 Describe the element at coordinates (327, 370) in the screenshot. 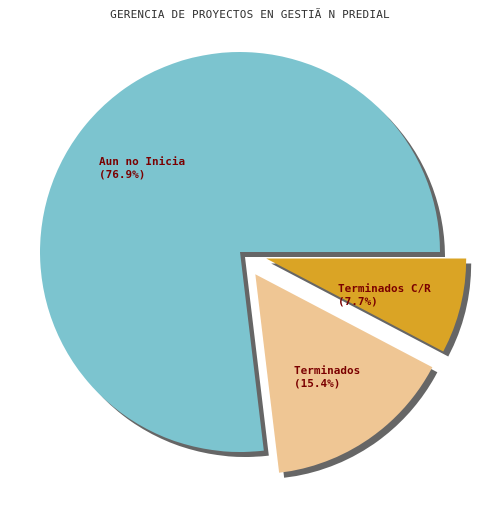

I see `slice-label-terminados: Terminados` at that location.